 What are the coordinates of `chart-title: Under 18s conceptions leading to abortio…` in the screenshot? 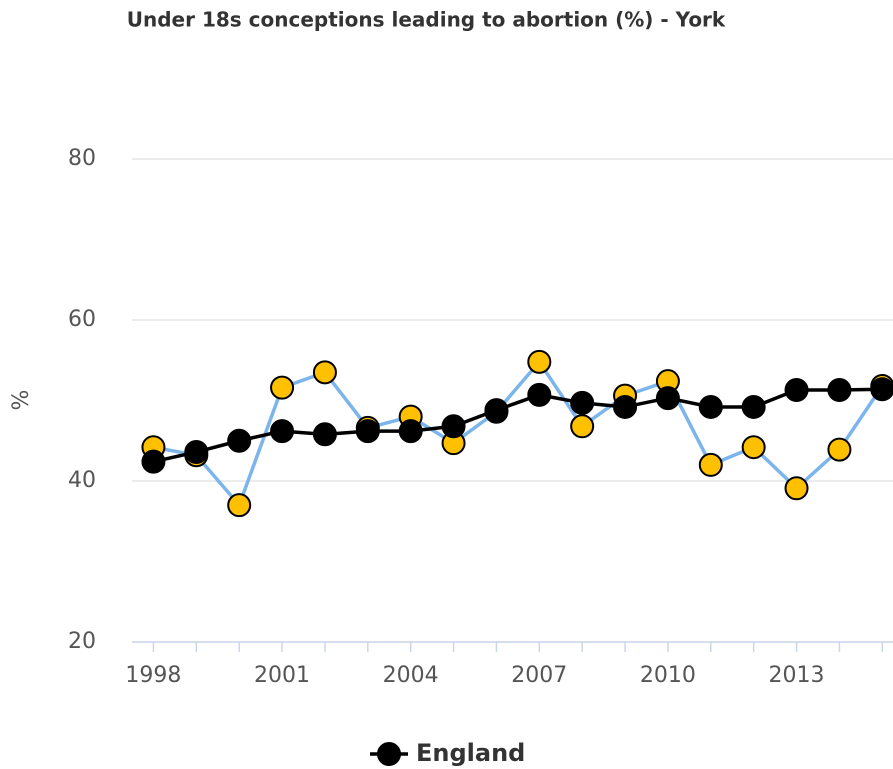 It's located at (426, 20).